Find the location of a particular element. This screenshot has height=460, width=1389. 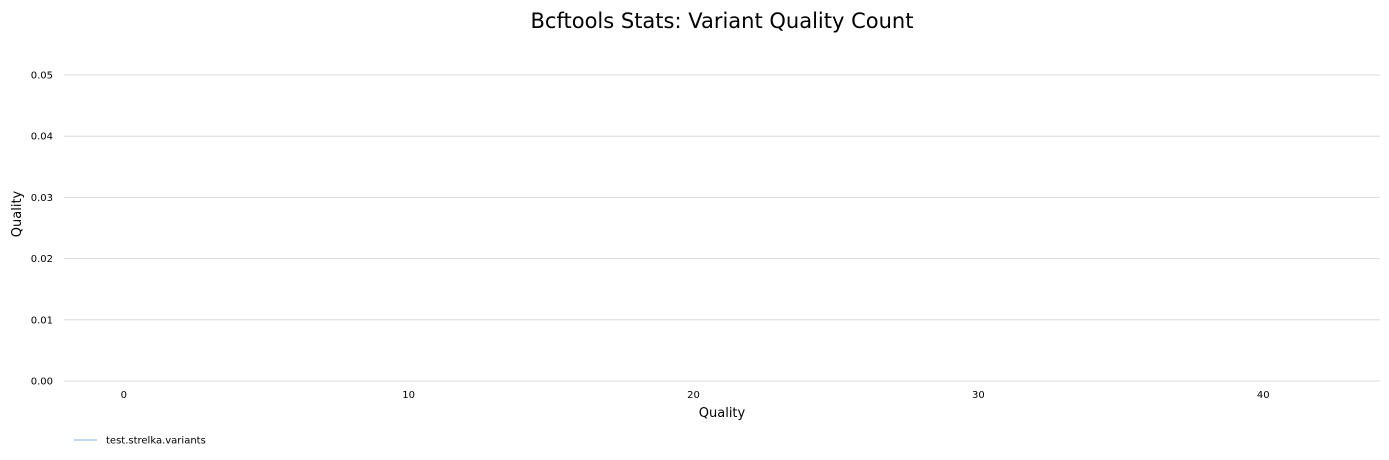

legend-item-label: test.strelka.variants is located at coordinates (156, 441).